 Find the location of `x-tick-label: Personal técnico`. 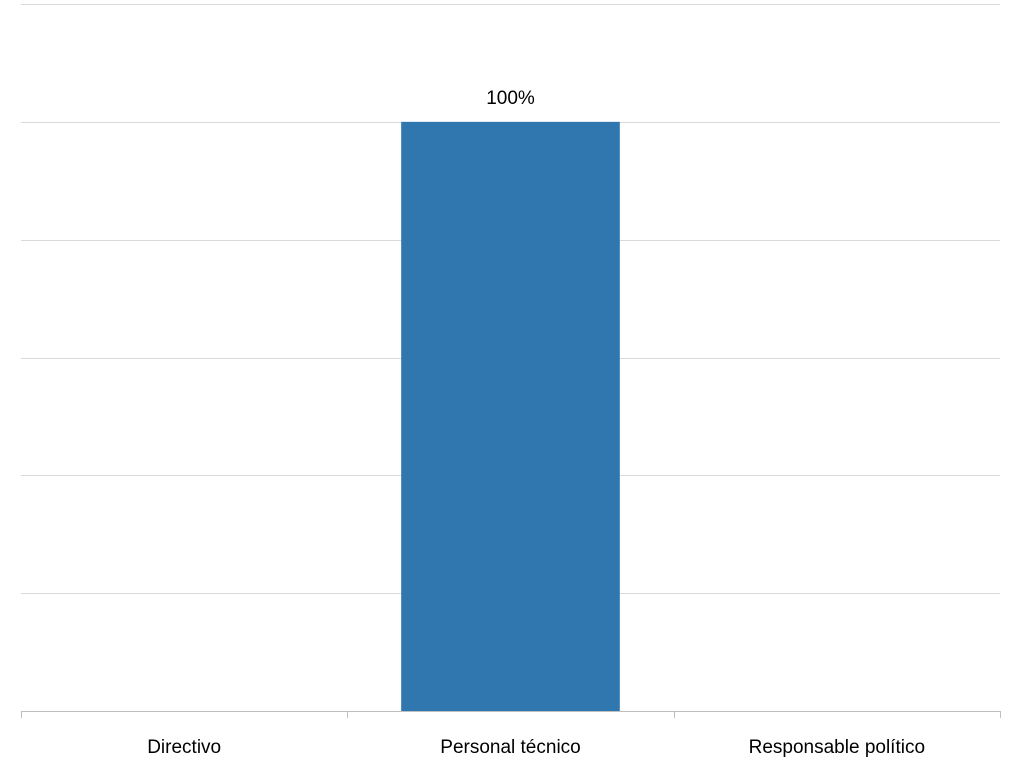

x-tick-label: Personal técnico is located at coordinates (510, 747).